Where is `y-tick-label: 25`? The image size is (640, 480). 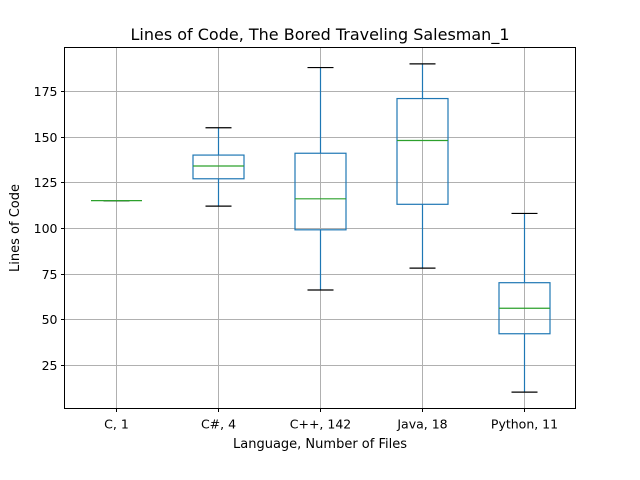
y-tick-label: 25 is located at coordinates (50, 365).